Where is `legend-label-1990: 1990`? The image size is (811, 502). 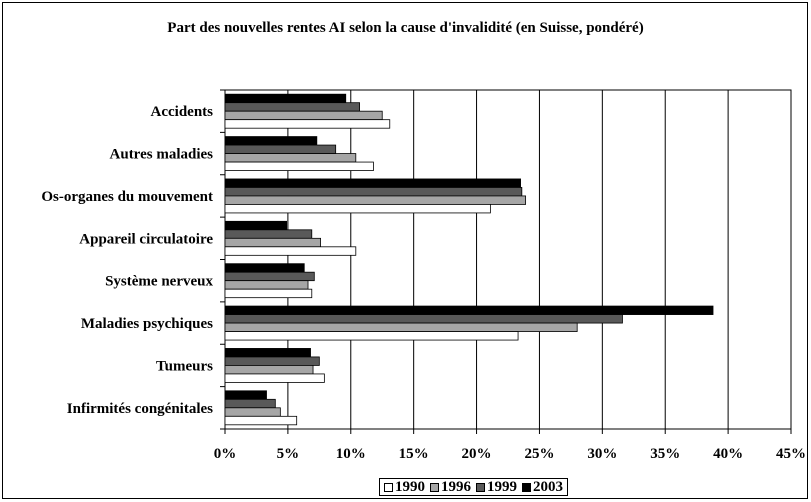 legend-label-1990: 1990 is located at coordinates (410, 487).